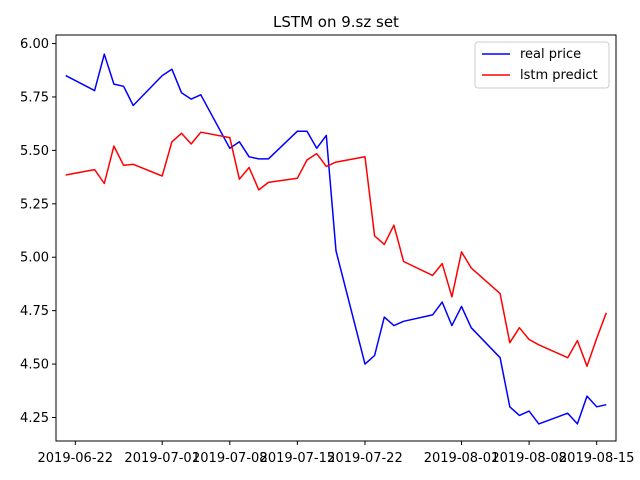 Image resolution: width=640 pixels, height=480 pixels. I want to click on x-tick-label: 2019-06-22, so click(76, 458).